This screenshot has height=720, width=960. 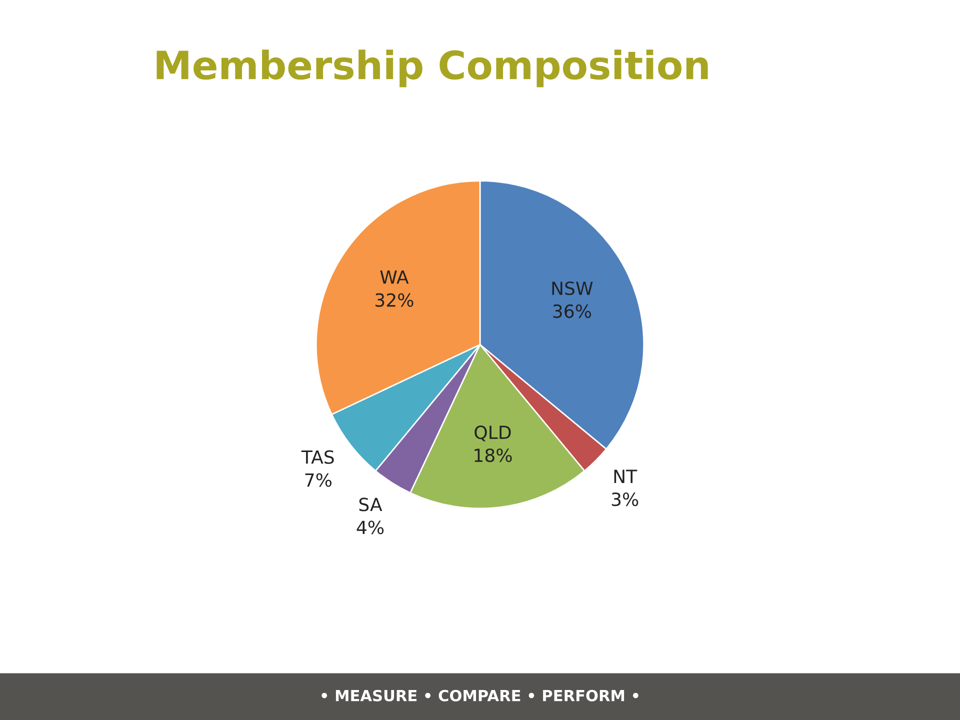 What do you see at coordinates (572, 288) in the screenshot?
I see `slice-label: NSW` at bounding box center [572, 288].